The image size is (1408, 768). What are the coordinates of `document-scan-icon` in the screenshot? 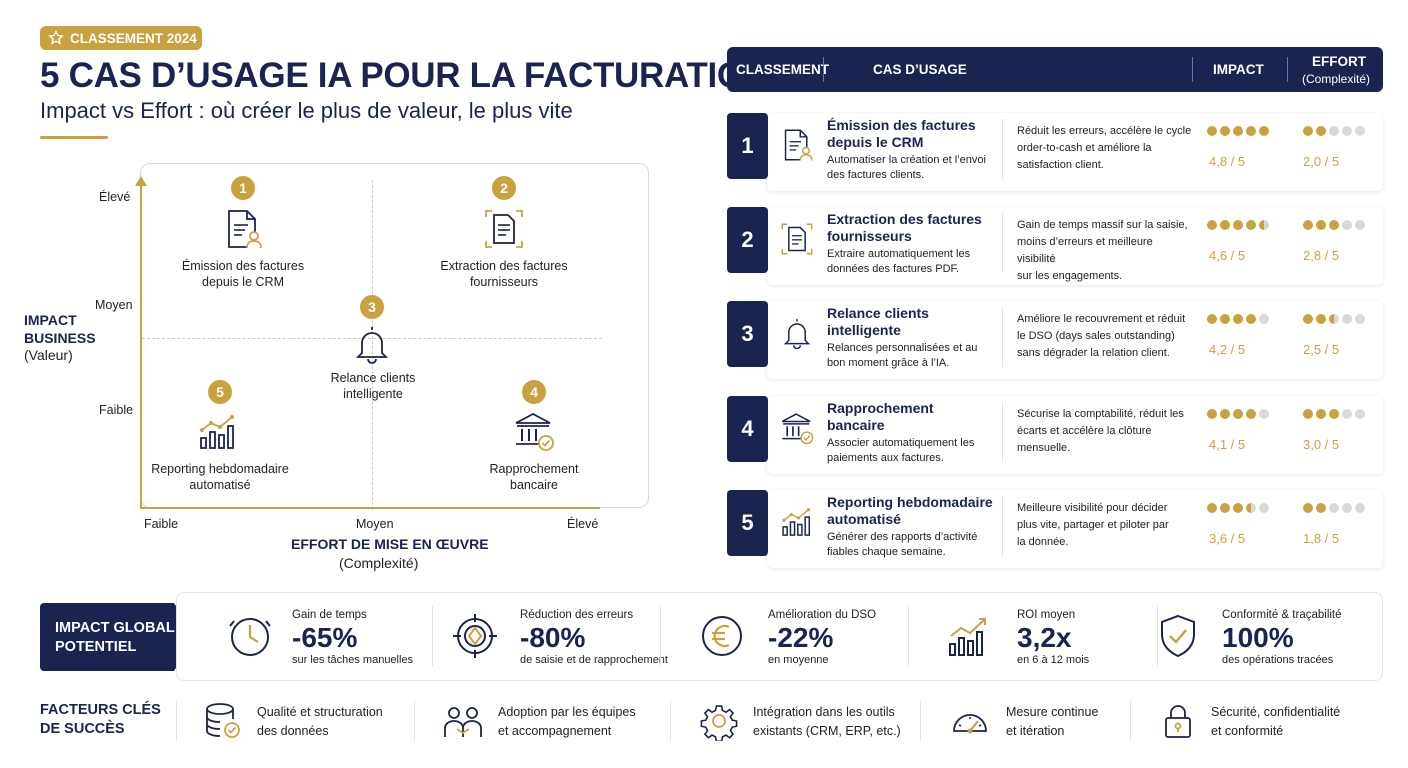 It's located at (797, 239).